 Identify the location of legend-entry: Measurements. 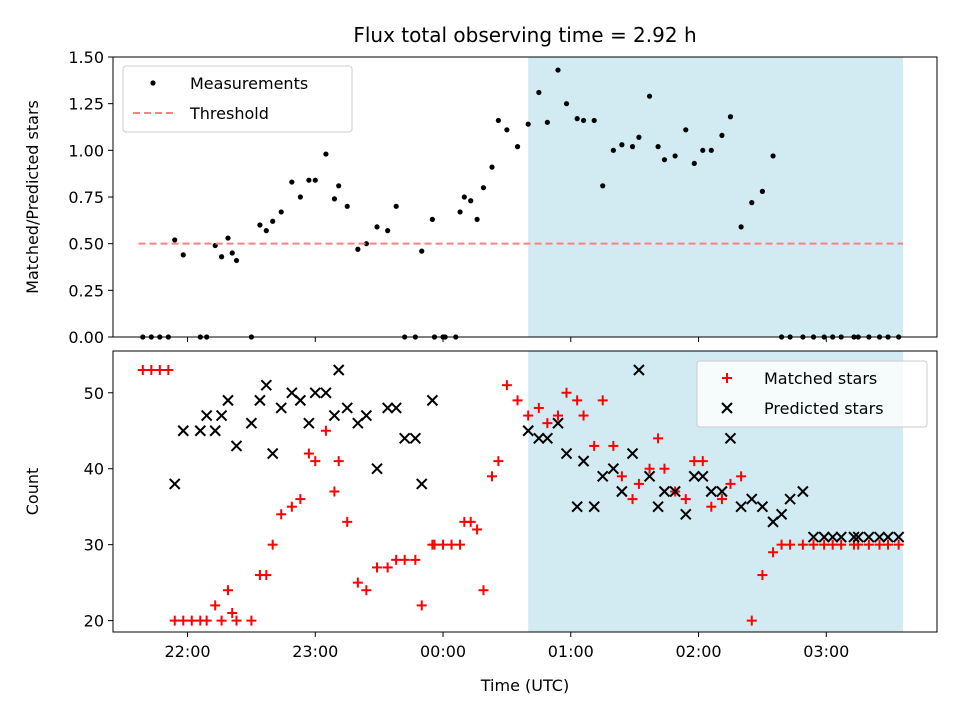
(229, 83).